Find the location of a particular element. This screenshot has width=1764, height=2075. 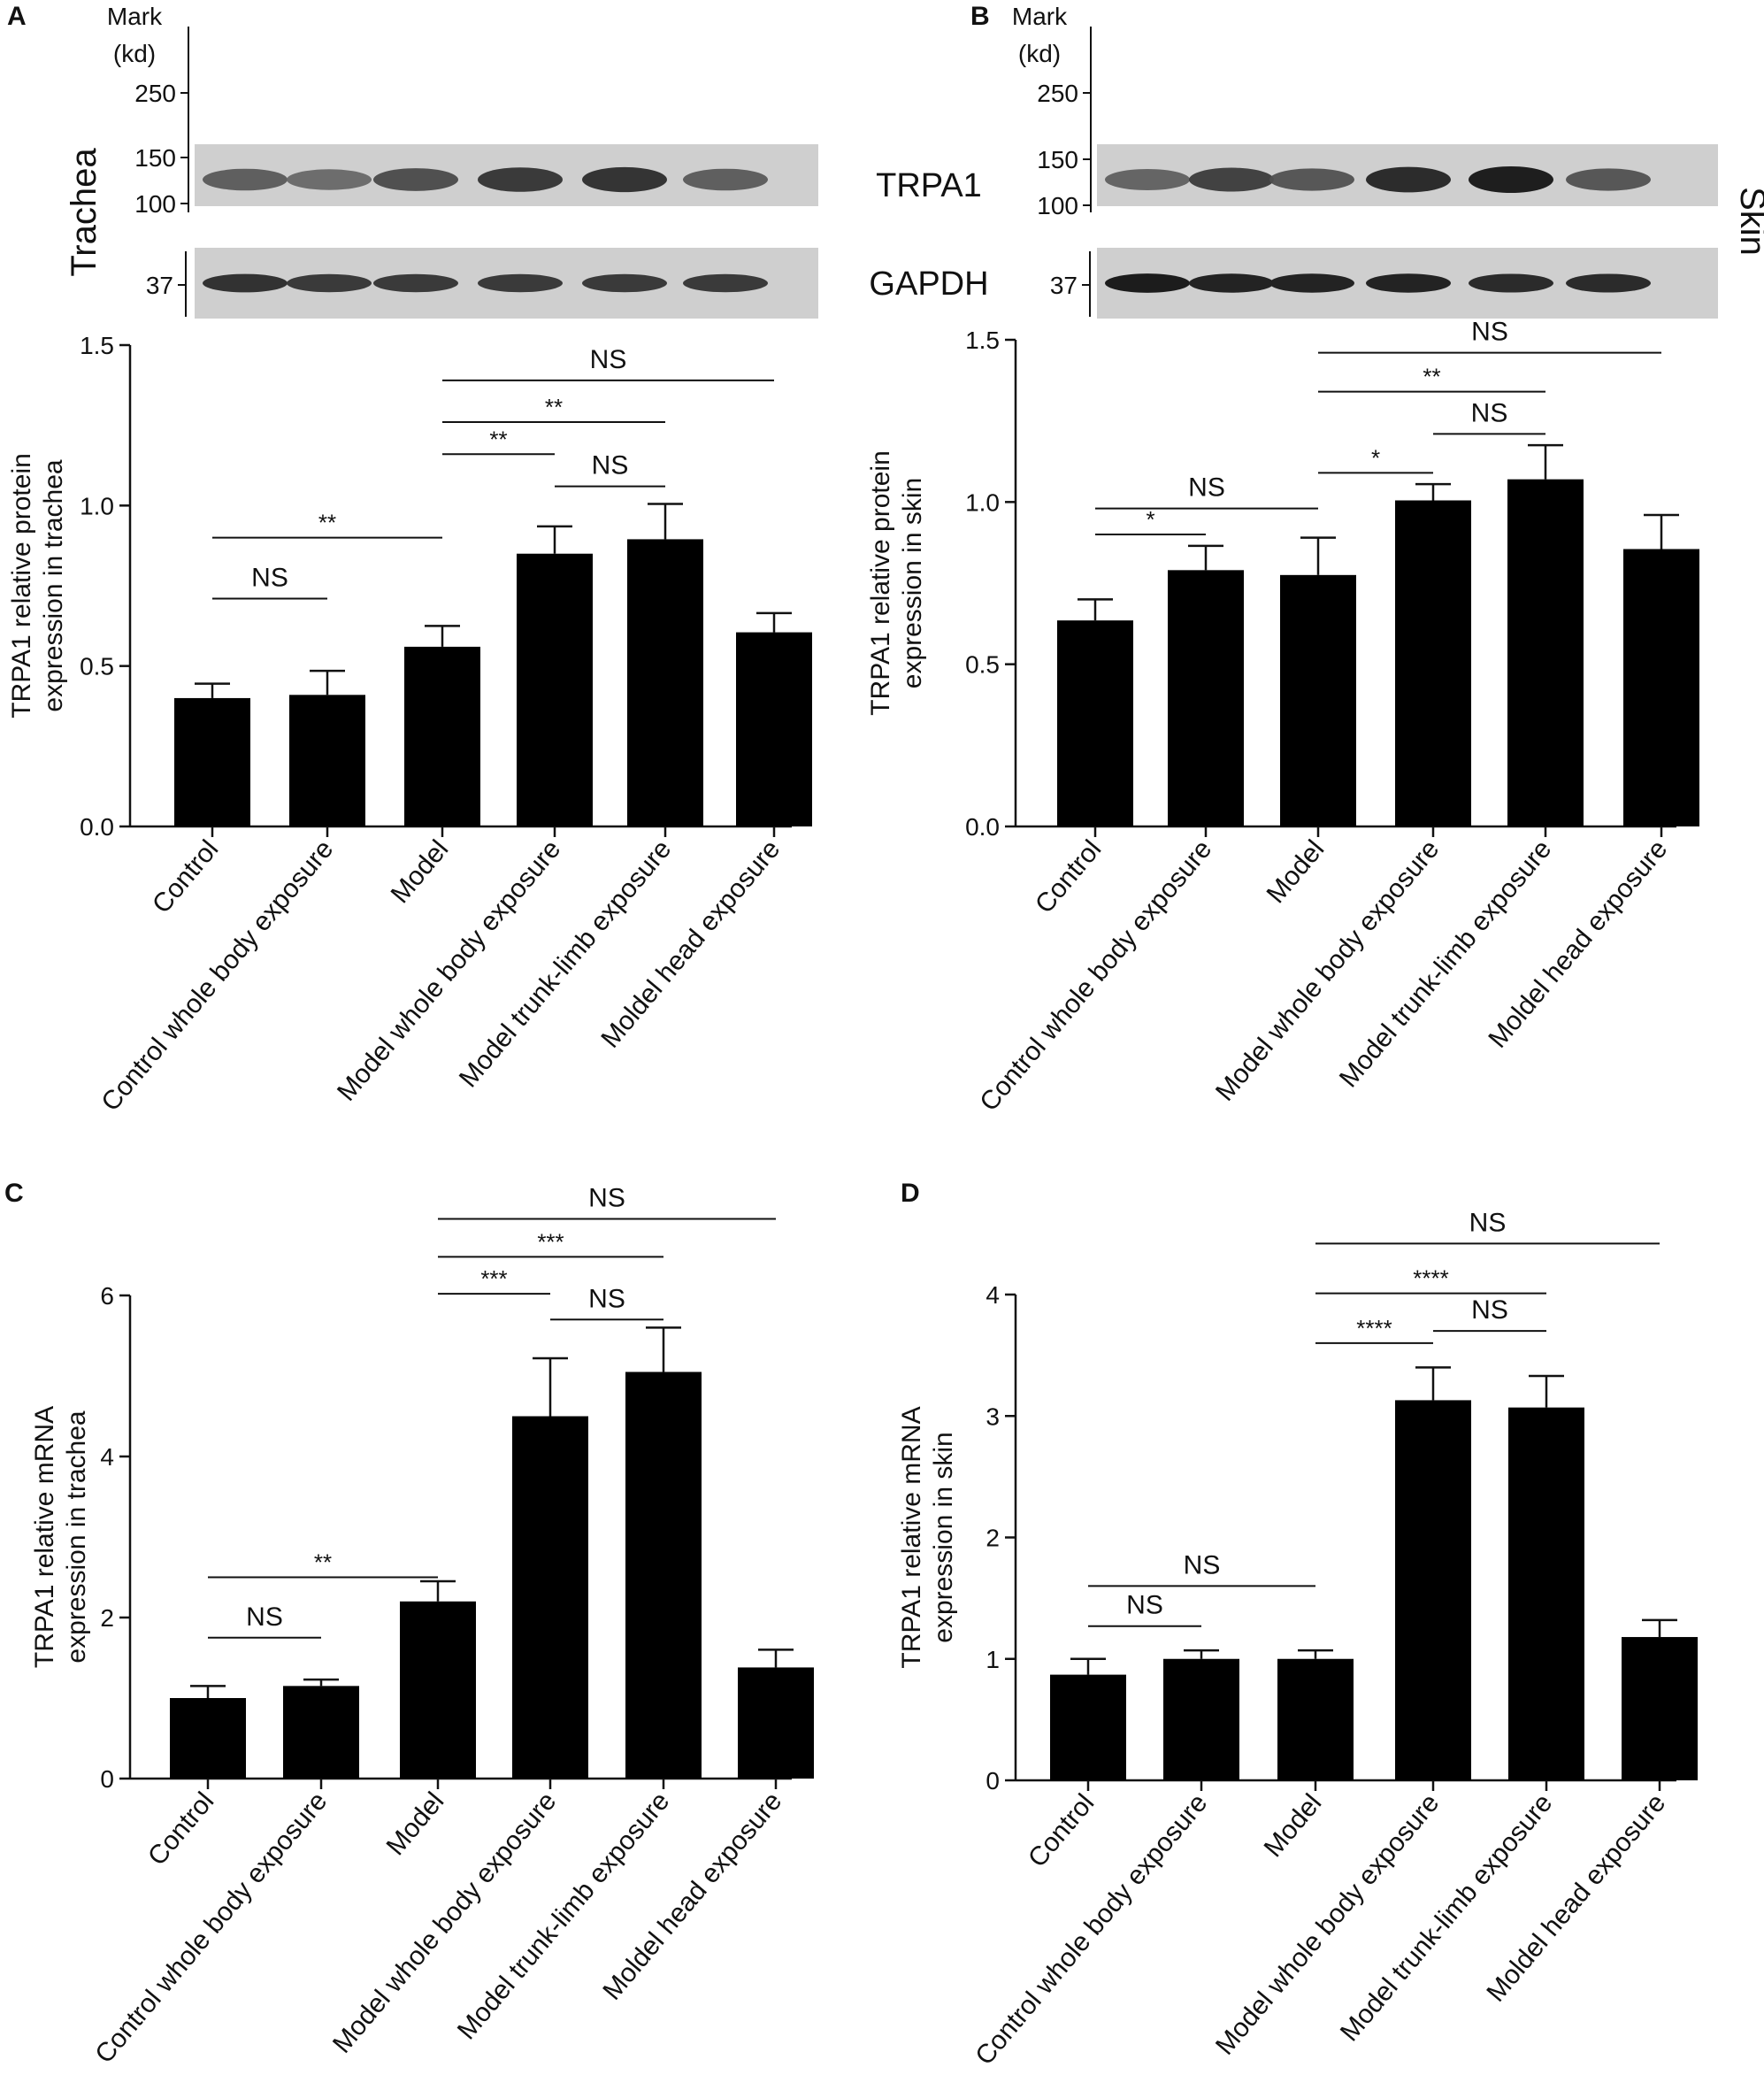

y-tick-label: 0.5 is located at coordinates (97, 666).